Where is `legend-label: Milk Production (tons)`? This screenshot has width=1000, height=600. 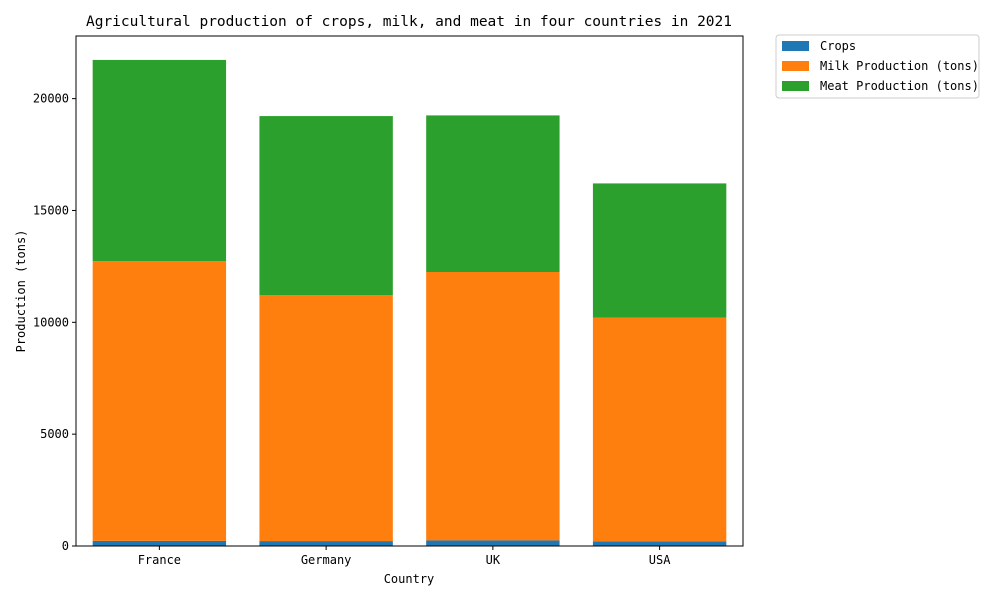 legend-label: Milk Production (tons) is located at coordinates (899, 66).